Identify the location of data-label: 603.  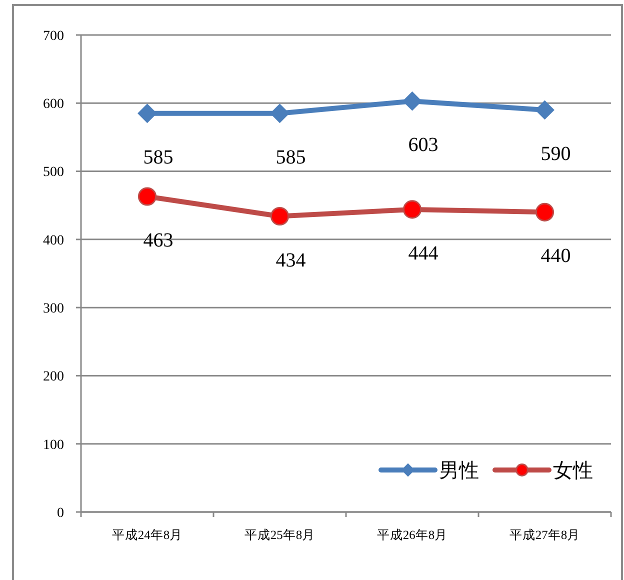
(423, 145).